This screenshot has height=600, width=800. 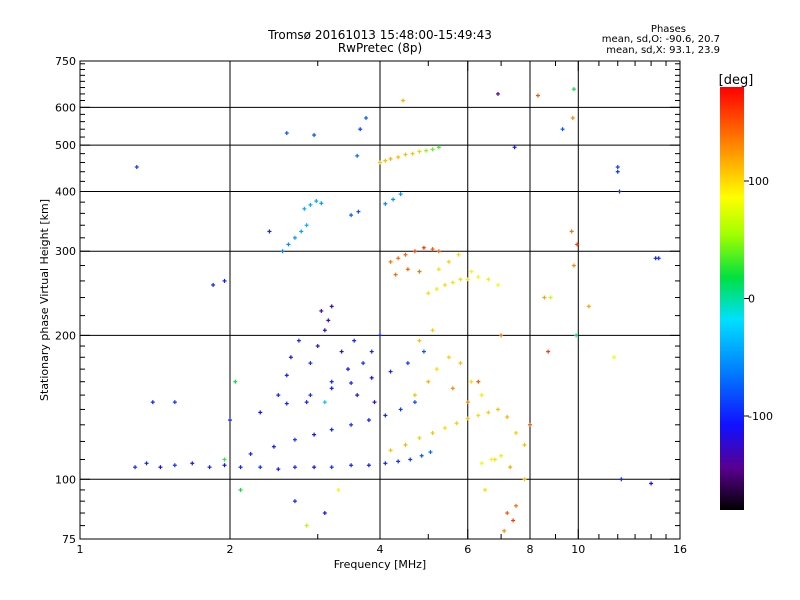 I want to click on x-tick-label: 2, so click(x=230, y=549).